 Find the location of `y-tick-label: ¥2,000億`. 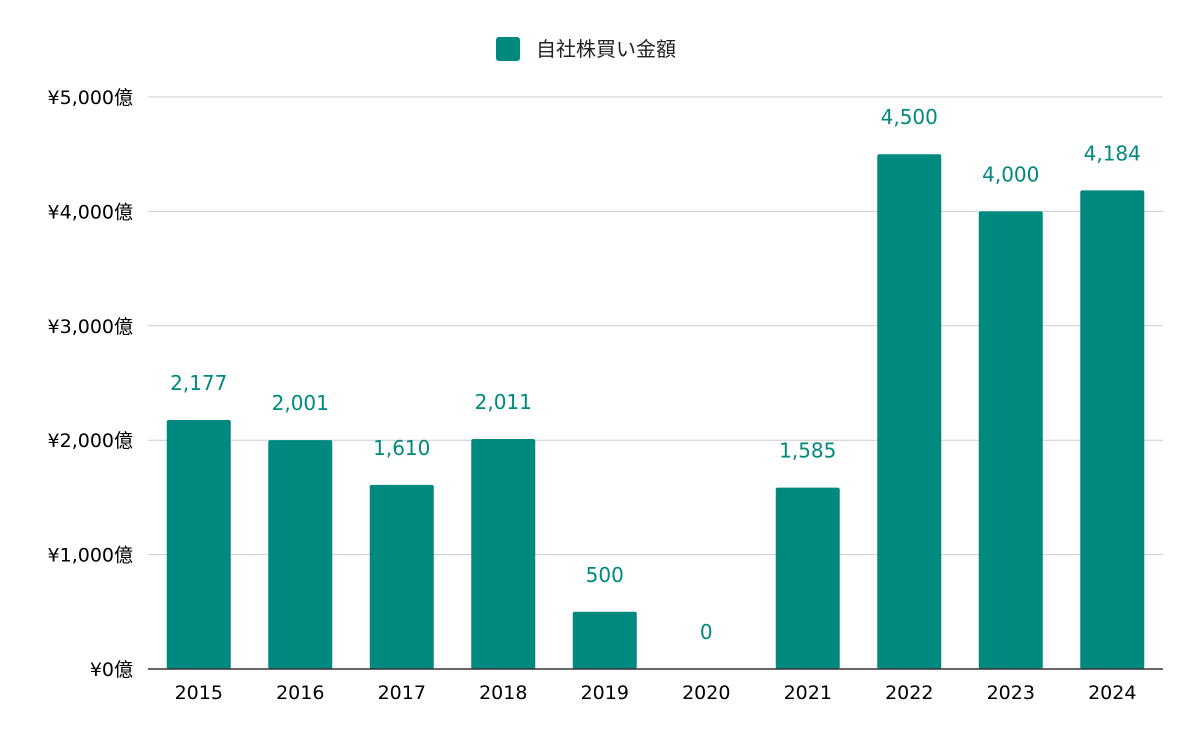

y-tick-label: ¥2,000億 is located at coordinates (90, 441).